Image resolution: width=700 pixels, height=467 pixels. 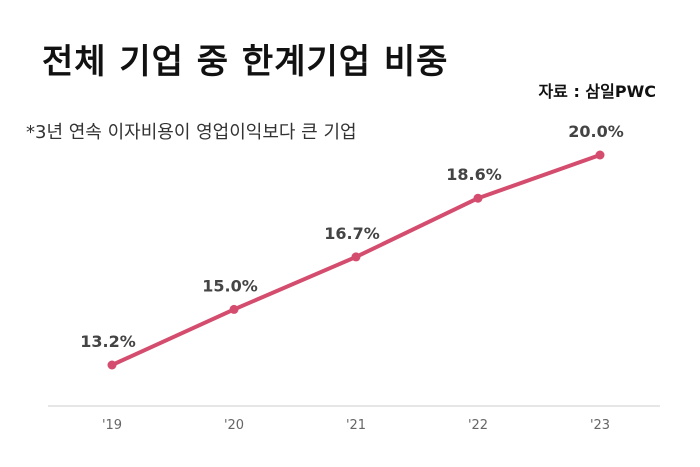 I want to click on x-tick-label: '20, so click(x=234, y=425).